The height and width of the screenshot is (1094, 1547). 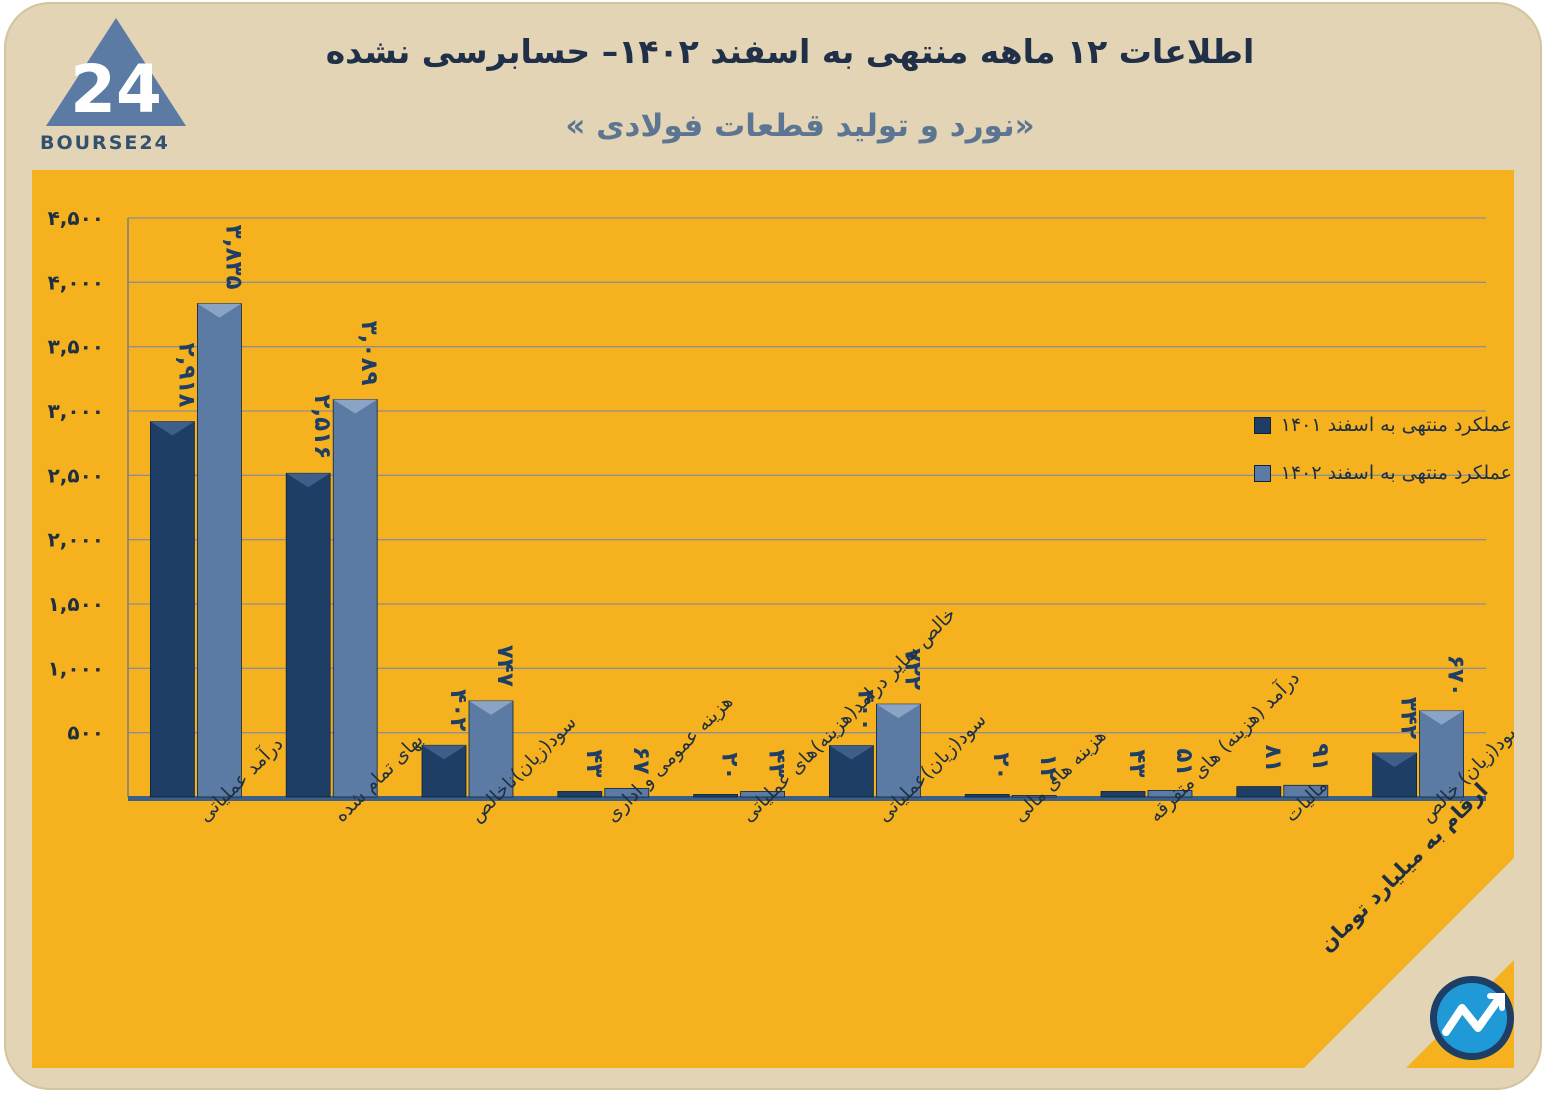 I want to click on data-label: ۲,۹۱۸, so click(x=186, y=375).